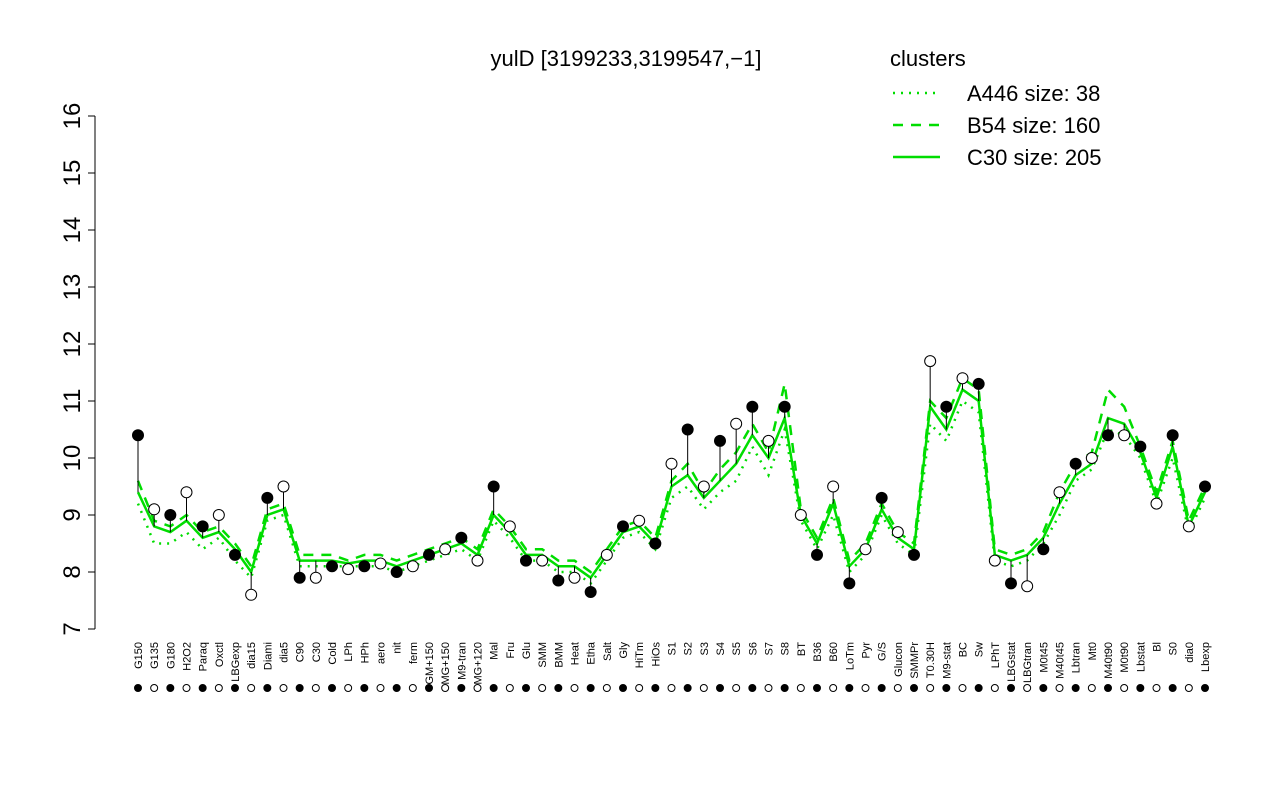  Describe the element at coordinates (721, 648) in the screenshot. I see `x-tick-label: S4` at that location.